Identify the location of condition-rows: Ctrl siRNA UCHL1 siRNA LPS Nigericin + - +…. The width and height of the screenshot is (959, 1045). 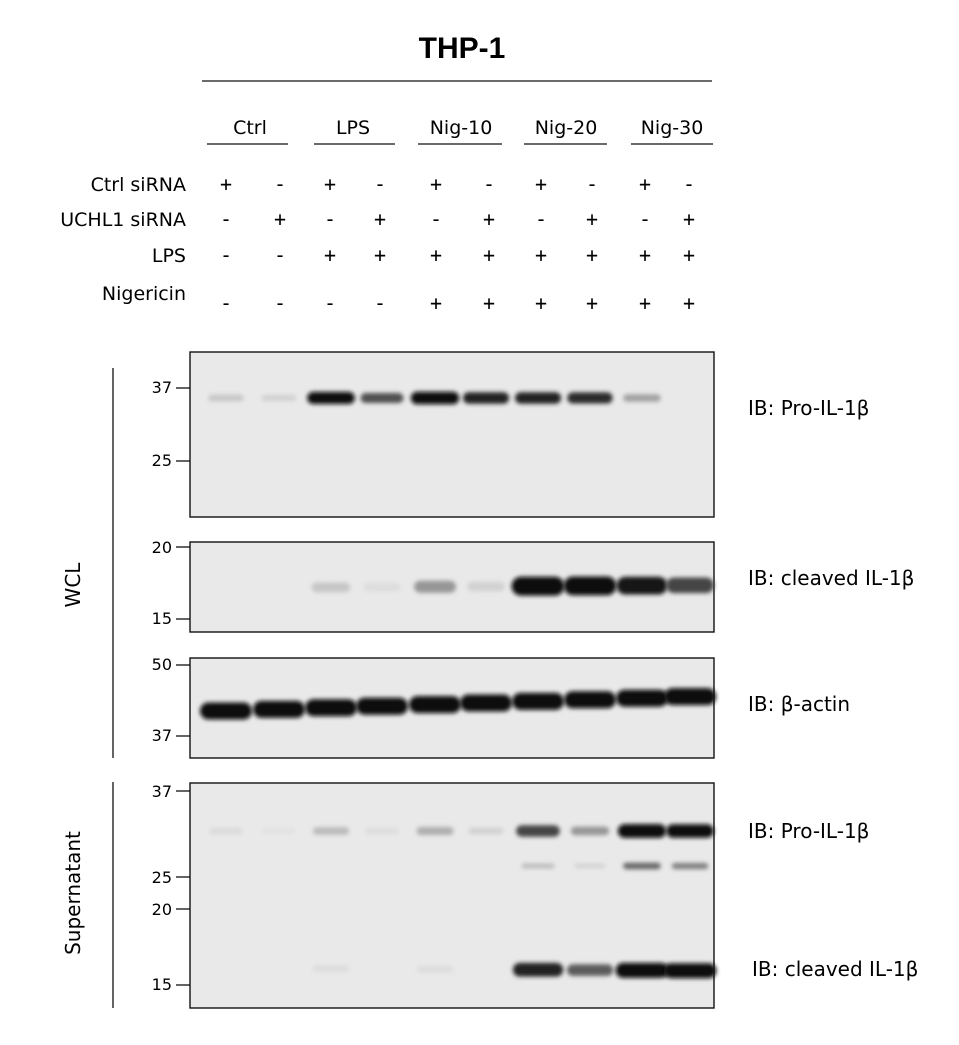
(377, 243).